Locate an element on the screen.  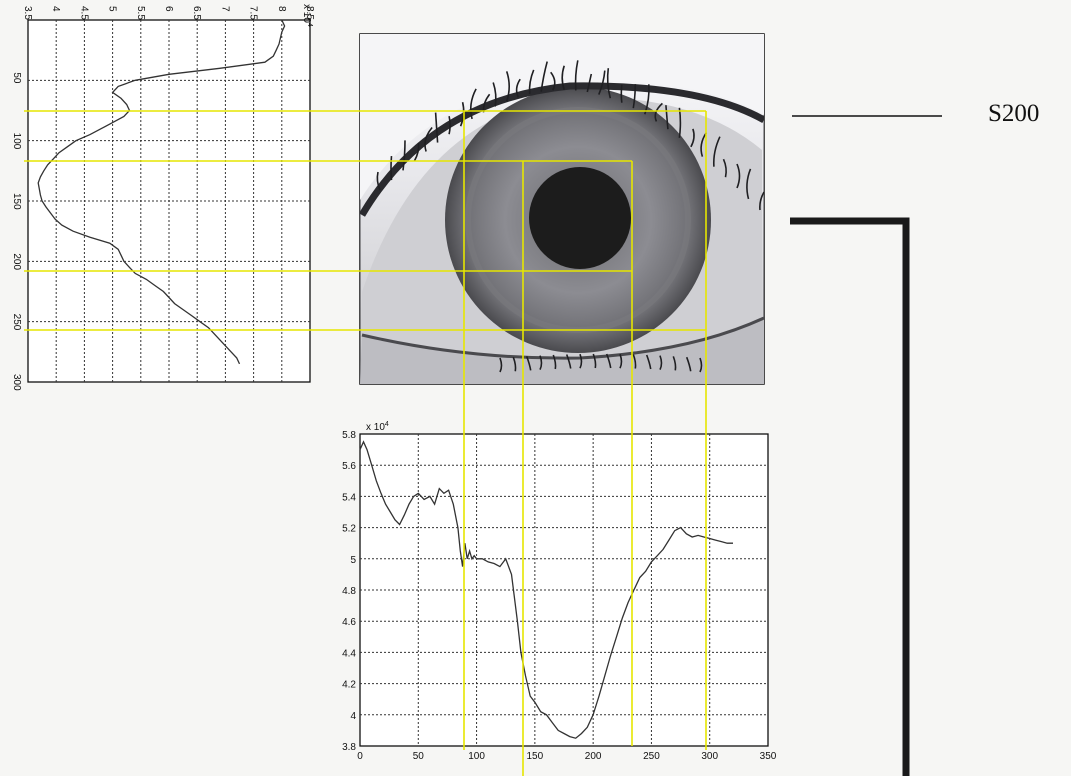
row-tick-label: 300 is located at coordinates (16, 382).